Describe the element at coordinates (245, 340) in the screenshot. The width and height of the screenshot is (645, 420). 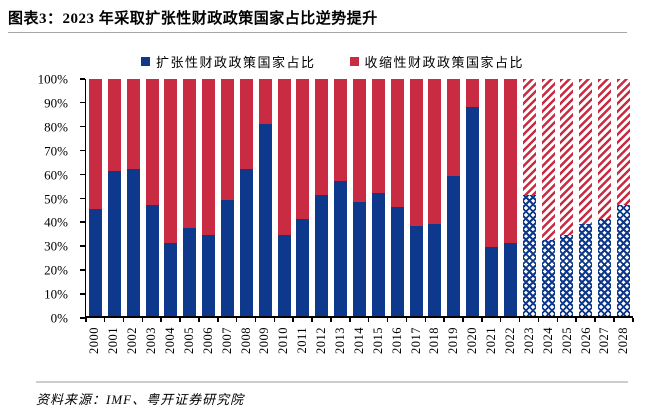
I see `x-tick-label: 2008` at that location.